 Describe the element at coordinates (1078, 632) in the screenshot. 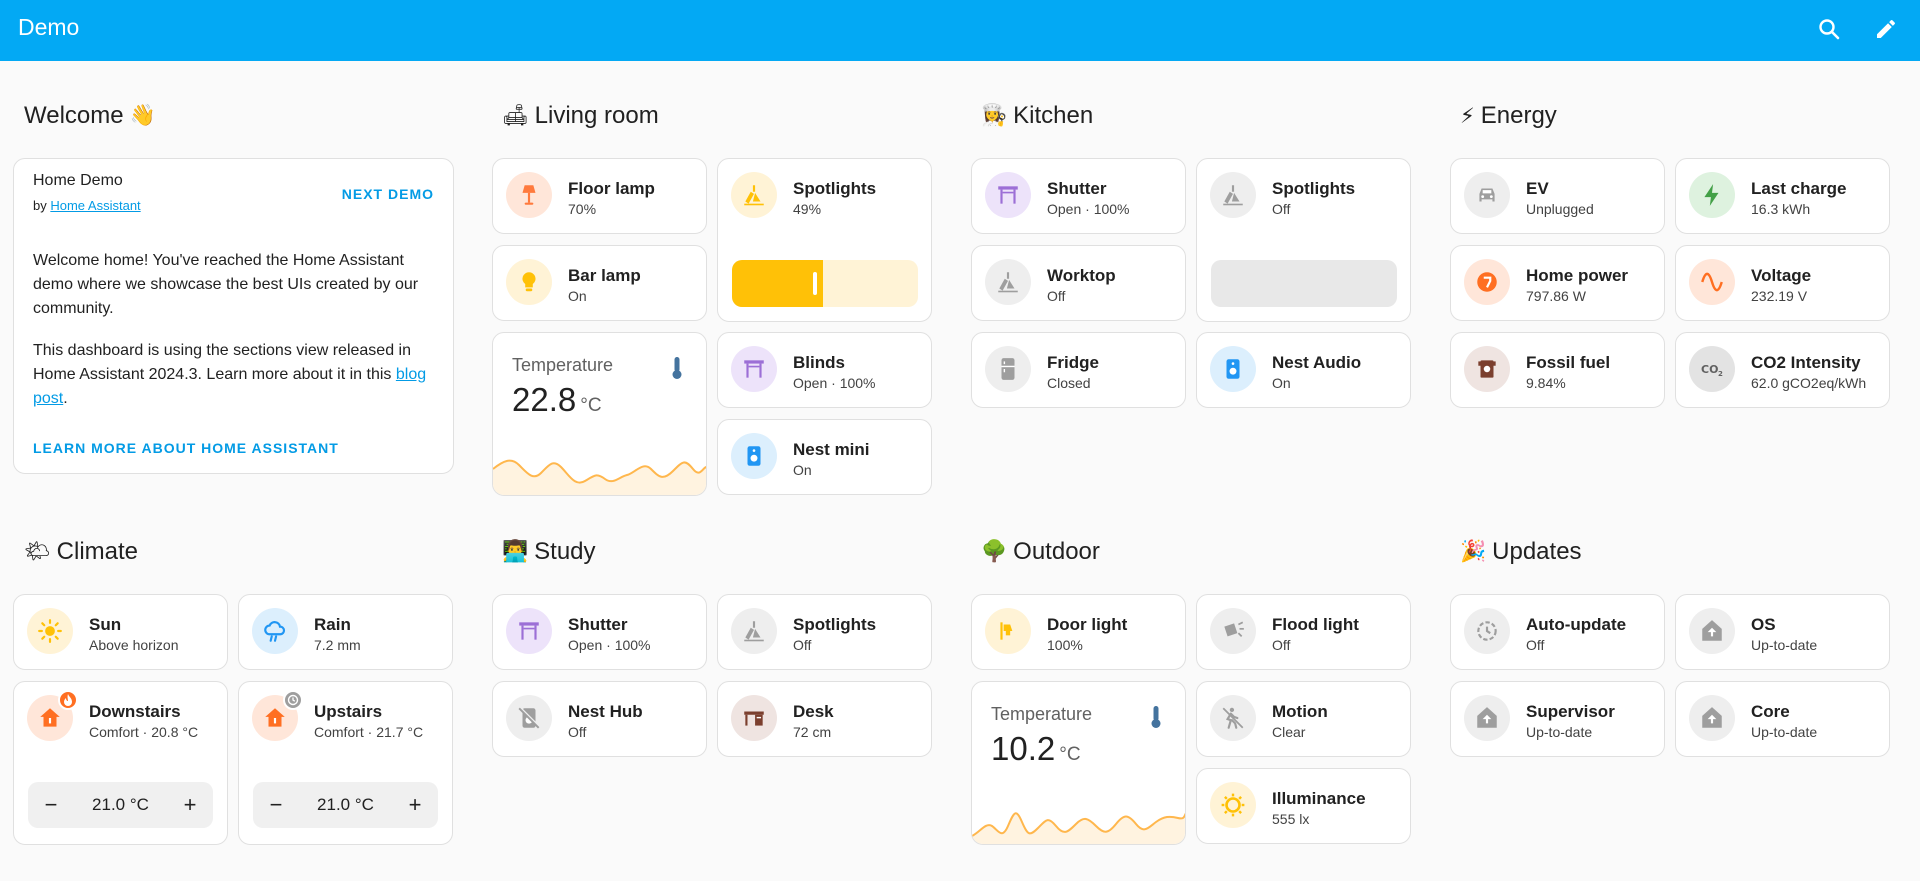

I see `tile-door-light: Door light 100%` at that location.